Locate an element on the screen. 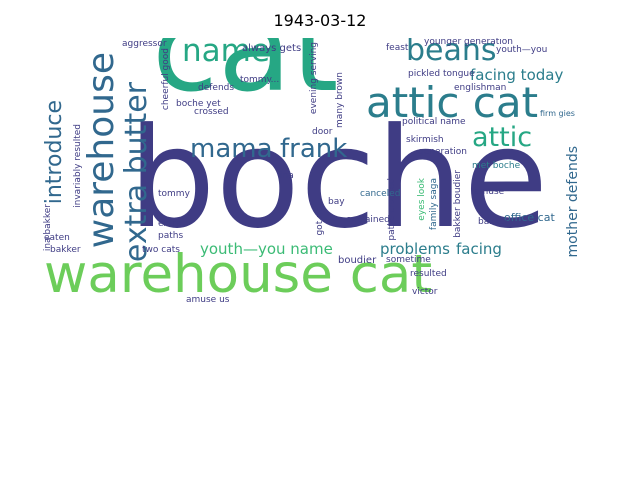 This screenshot has width=640, height=480. word-explained: explained is located at coordinates (368, 220).